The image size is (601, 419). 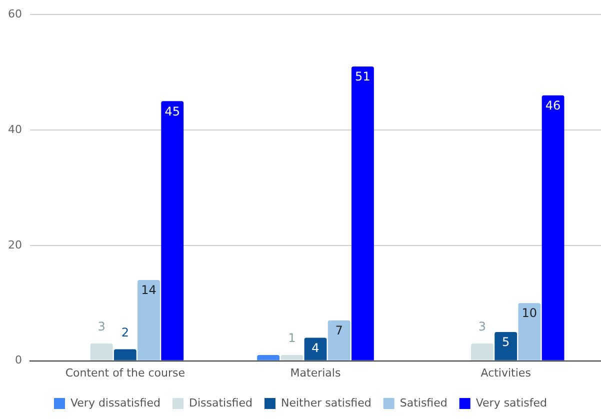 I want to click on legend-label: Very satisfed, so click(x=512, y=403).